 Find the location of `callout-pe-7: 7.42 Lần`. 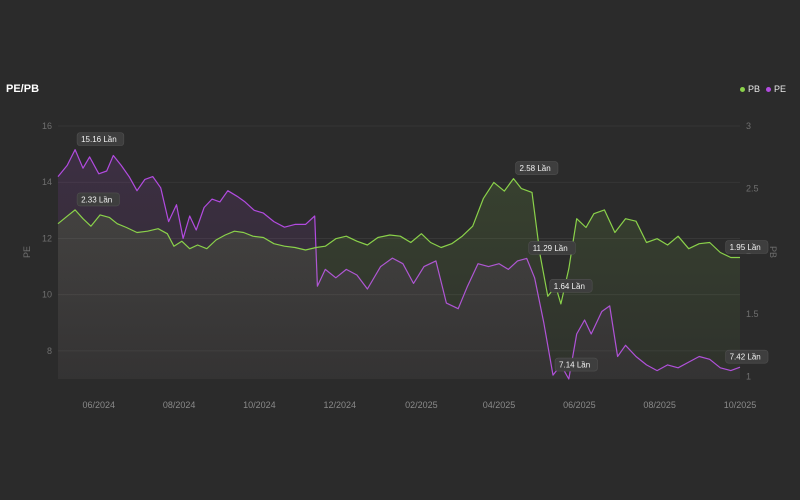

callout-pe-7: 7.42 Lần is located at coordinates (747, 356).